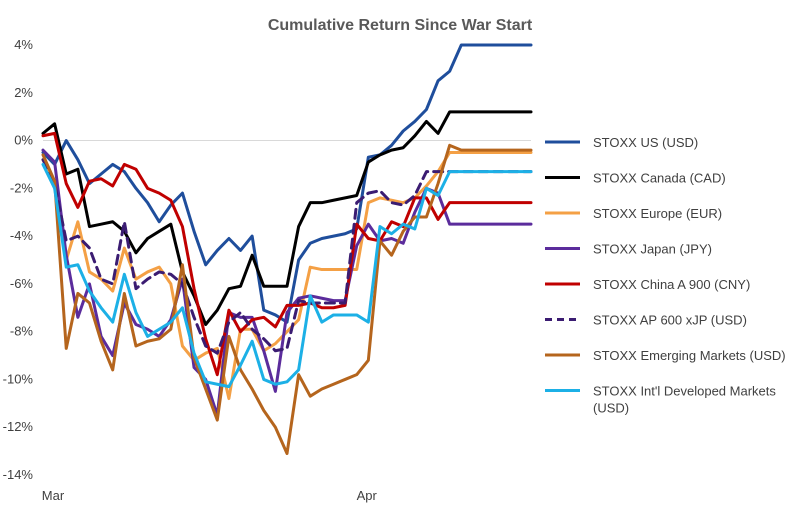  What do you see at coordinates (18, 426) in the screenshot?
I see `y-tick-label: -12%` at bounding box center [18, 426].